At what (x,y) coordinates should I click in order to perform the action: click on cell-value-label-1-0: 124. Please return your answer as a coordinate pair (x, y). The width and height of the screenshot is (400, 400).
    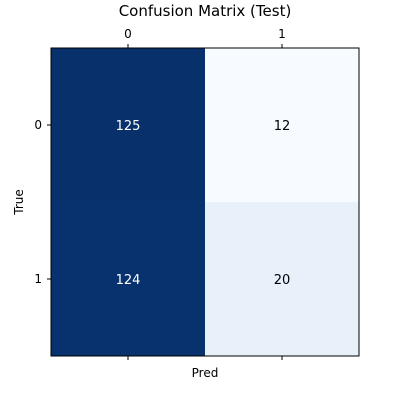
    Looking at the image, I should click on (128, 280).